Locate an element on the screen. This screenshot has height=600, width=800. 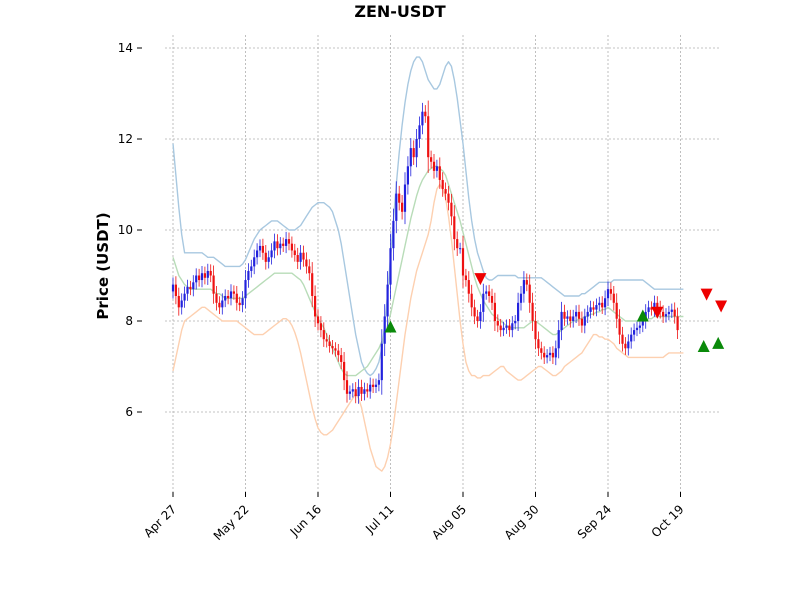
y-tick-label: 14 is located at coordinates (125, 48).